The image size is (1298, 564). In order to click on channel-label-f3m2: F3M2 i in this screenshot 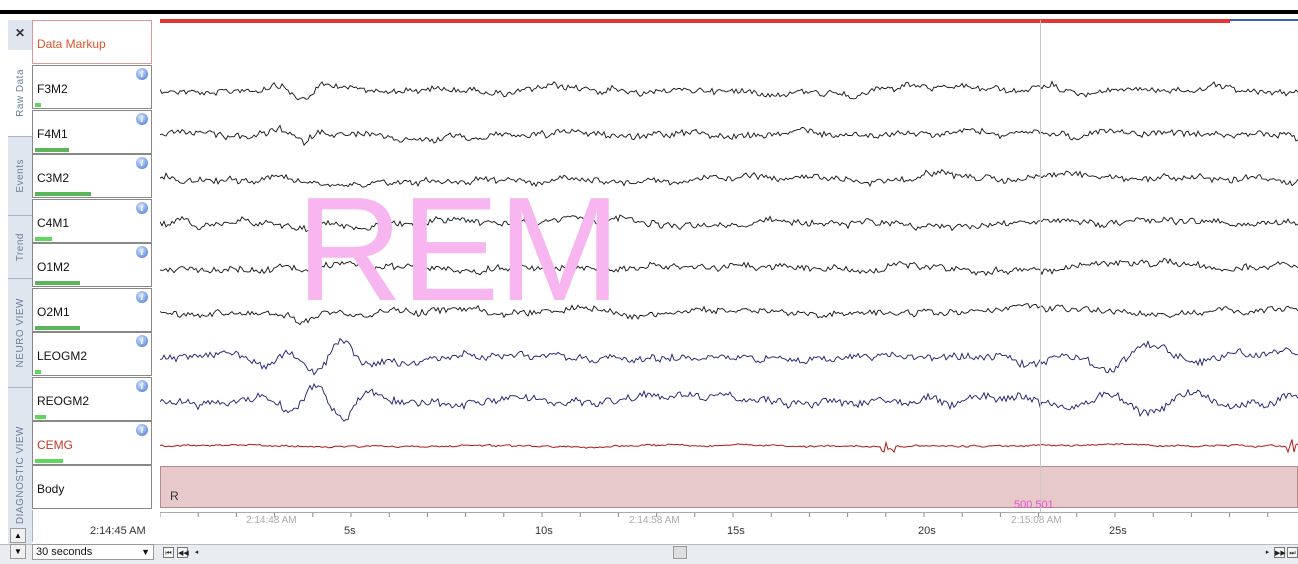, I will do `click(92, 87)`.